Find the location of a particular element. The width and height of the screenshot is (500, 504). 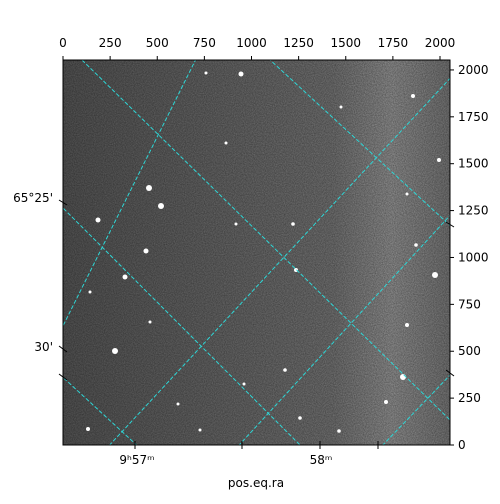

y-tick-label: 500 is located at coordinates (469, 351).